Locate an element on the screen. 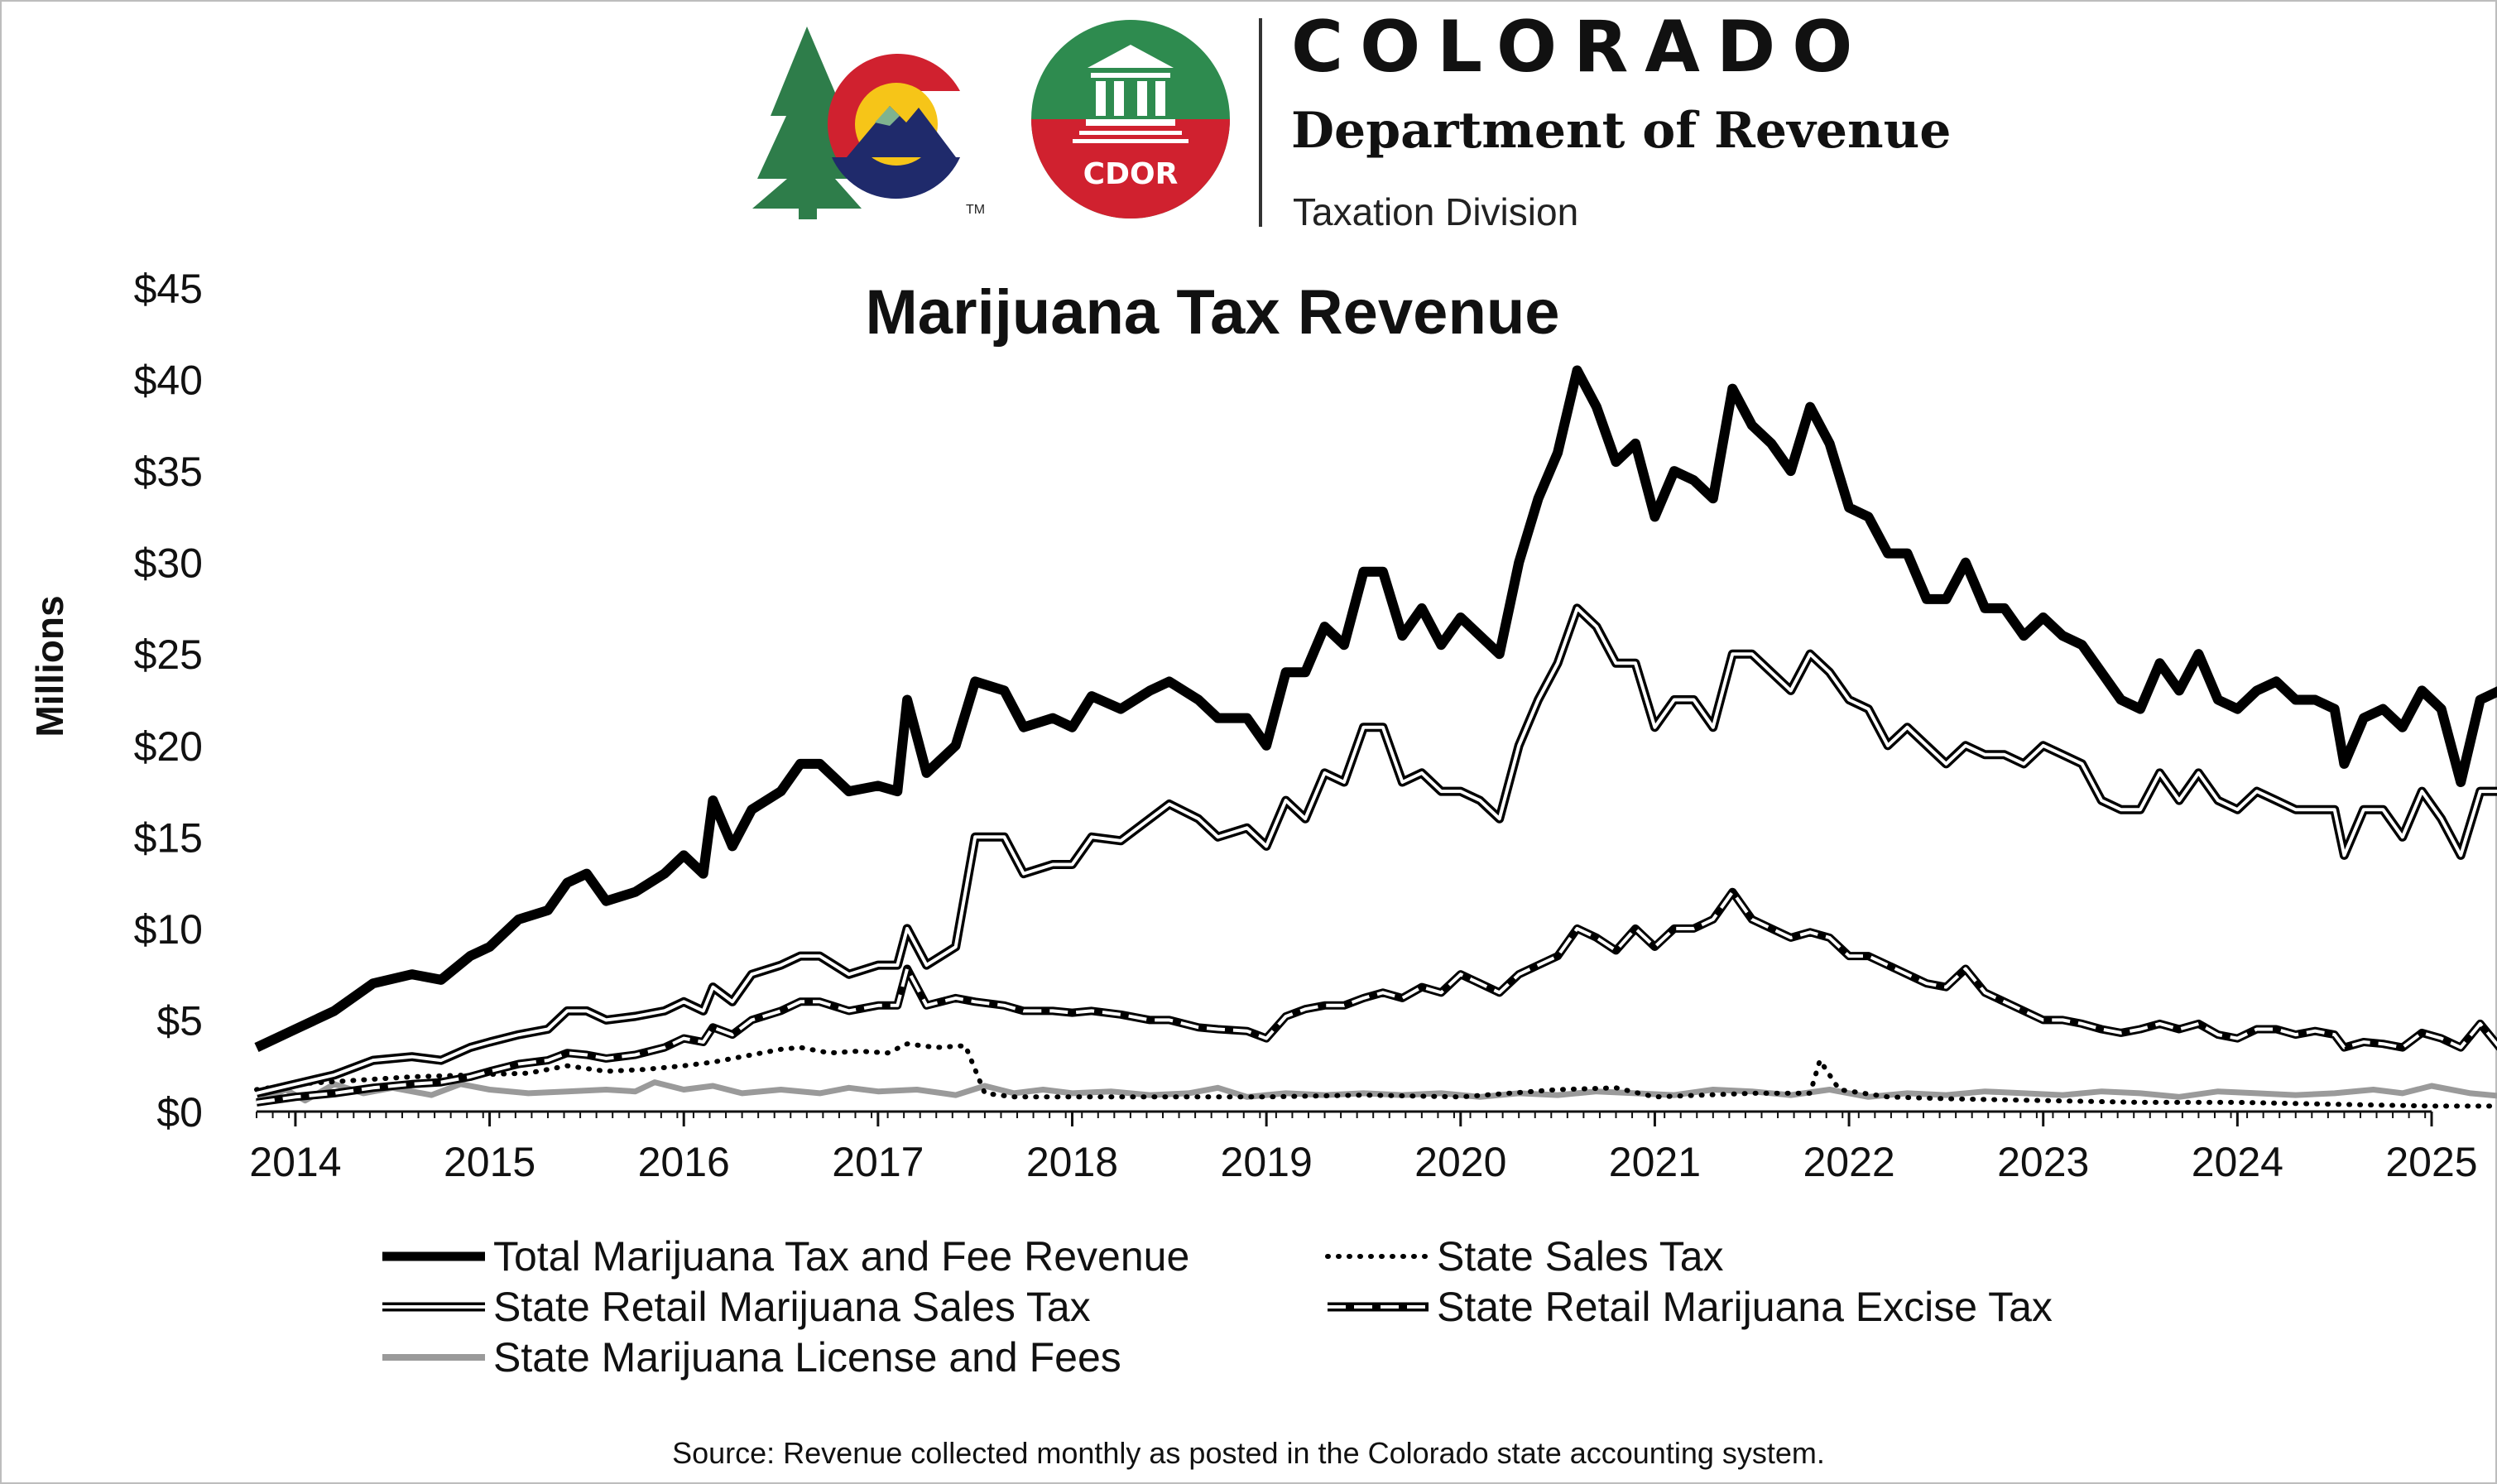  legend-swatch-double-line is located at coordinates (433, 1307).